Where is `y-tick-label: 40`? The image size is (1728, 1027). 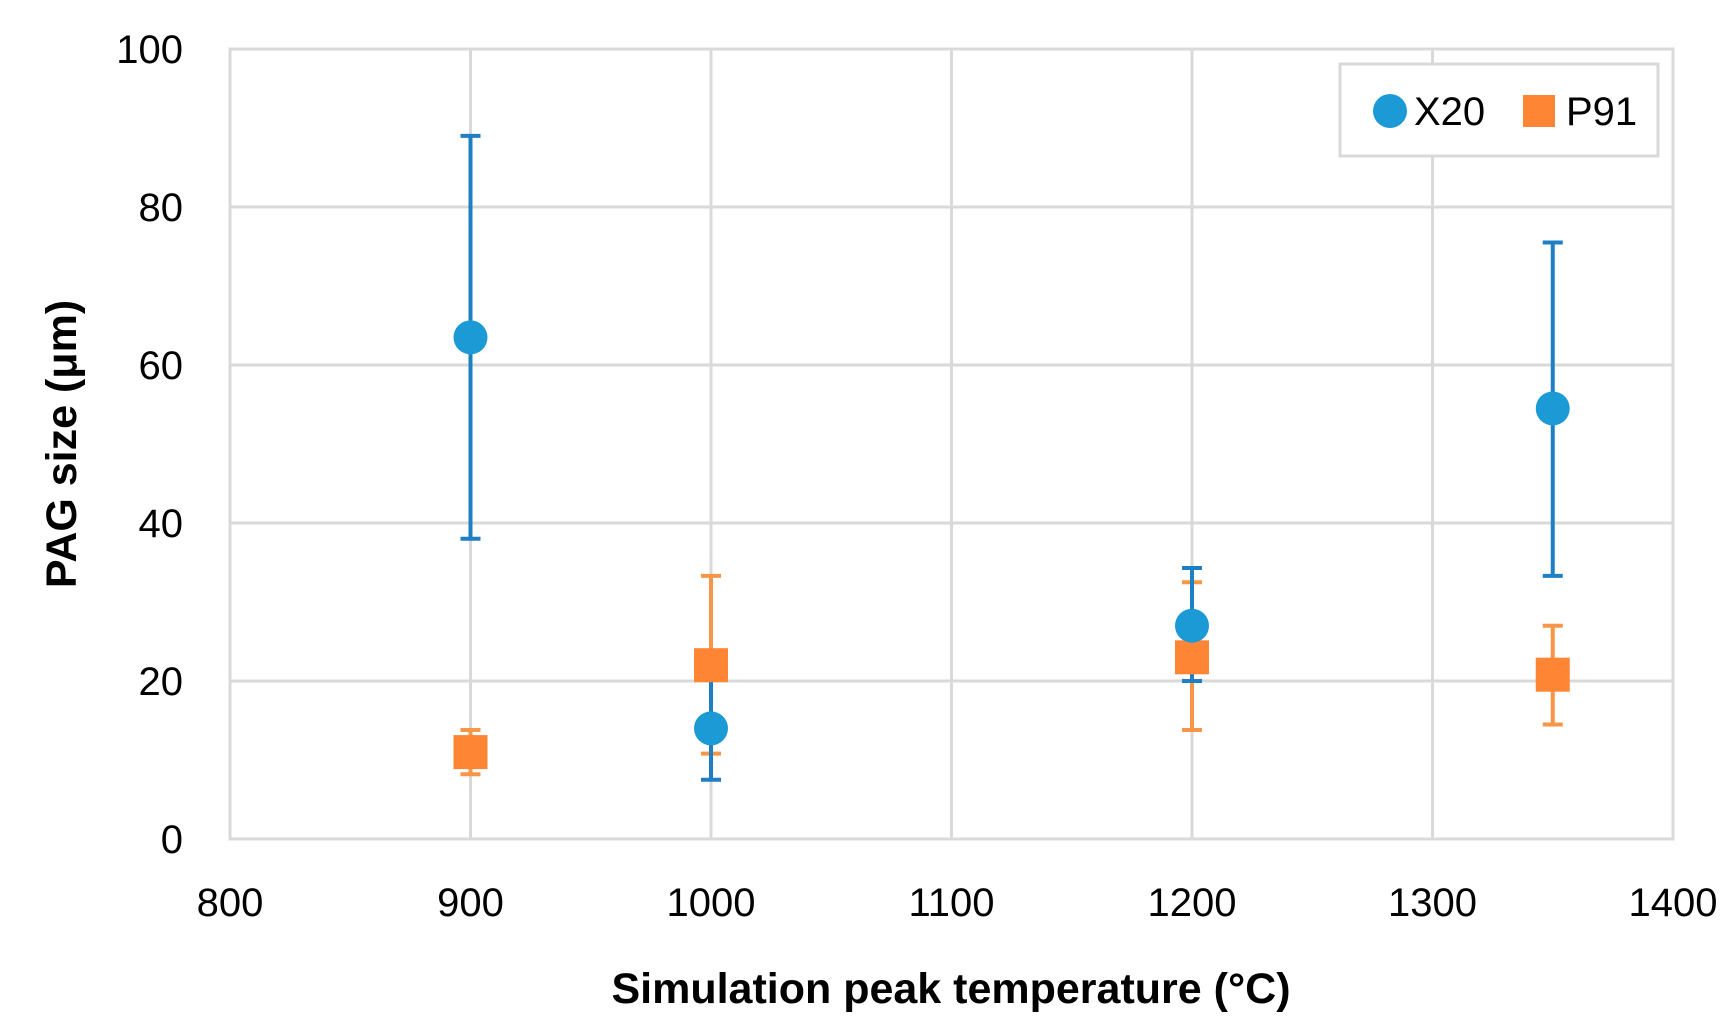
y-tick-label: 40 is located at coordinates (161, 524).